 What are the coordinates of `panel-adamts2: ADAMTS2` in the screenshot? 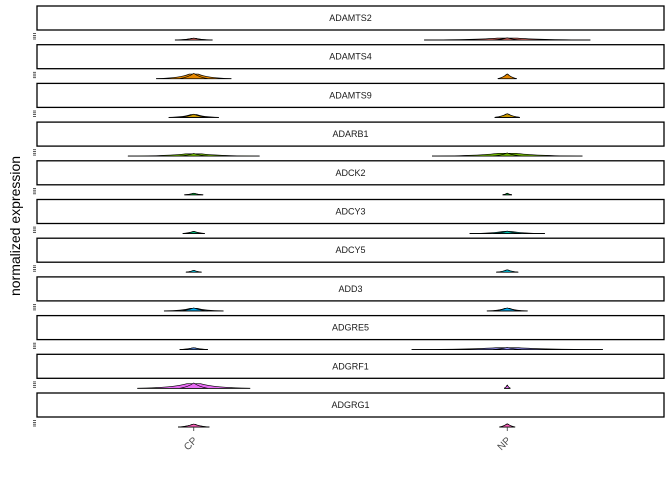 It's located at (349, 23).